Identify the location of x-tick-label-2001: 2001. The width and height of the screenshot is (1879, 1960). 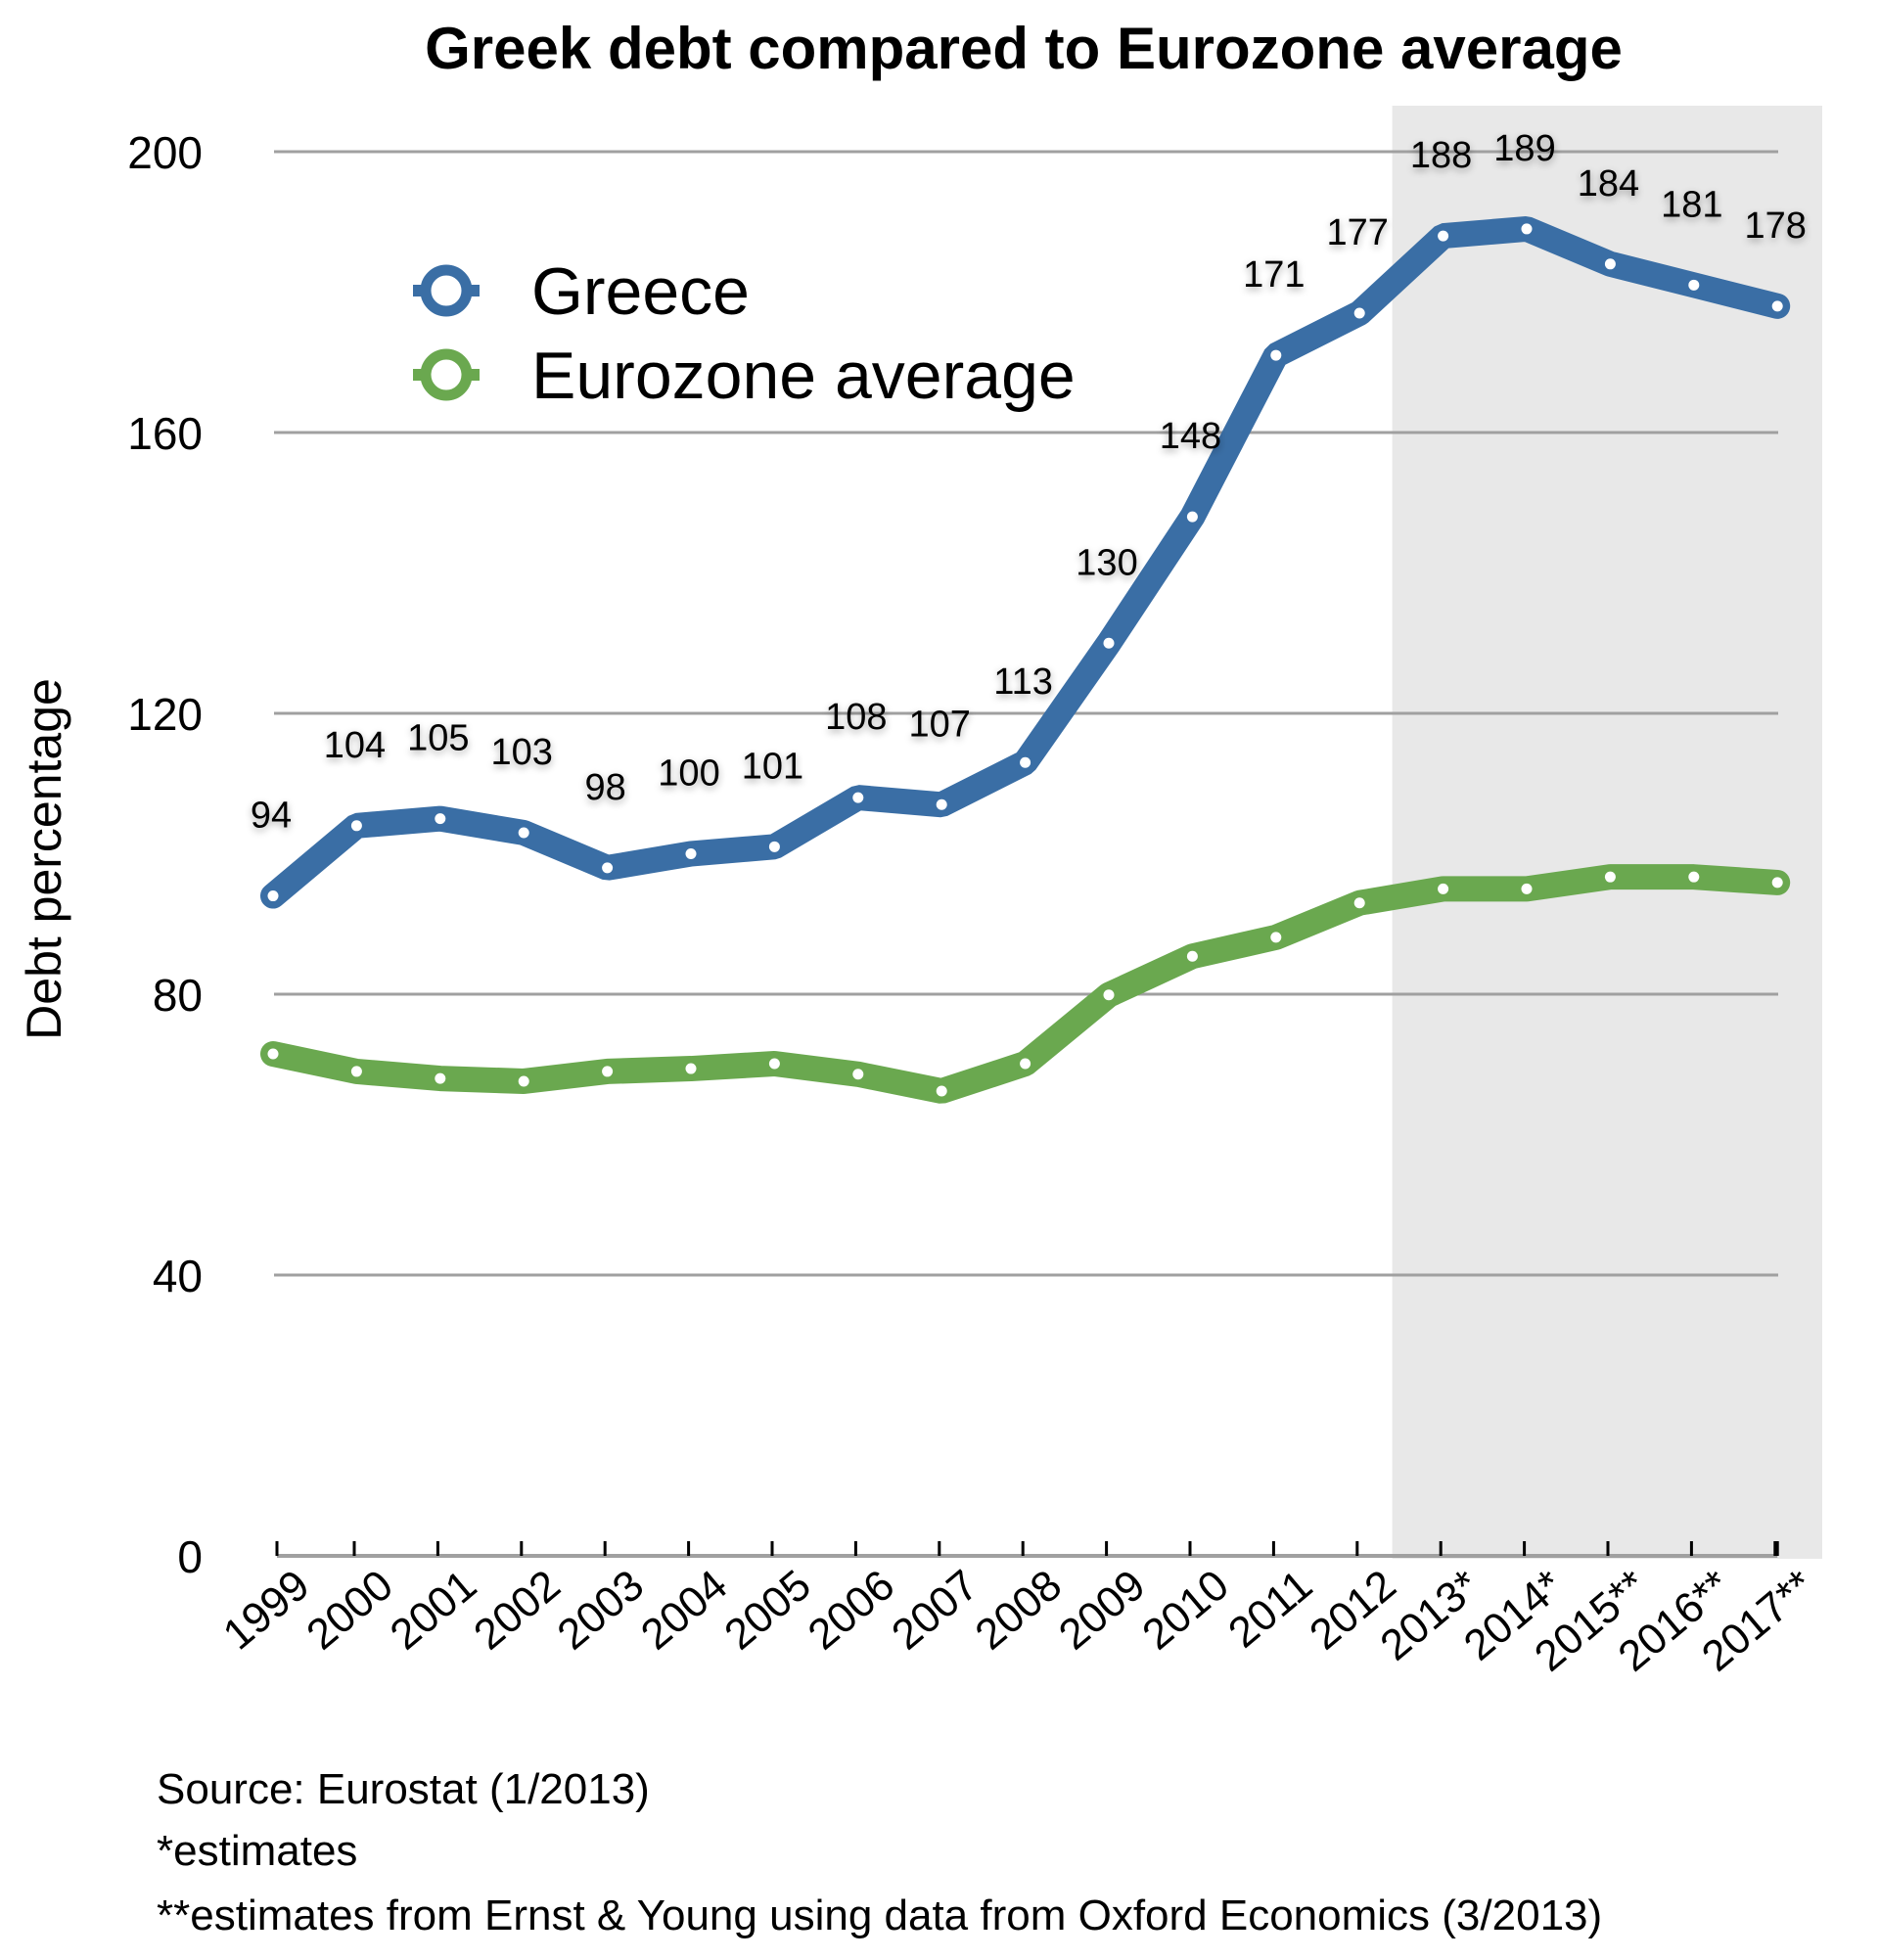
(433, 1610).